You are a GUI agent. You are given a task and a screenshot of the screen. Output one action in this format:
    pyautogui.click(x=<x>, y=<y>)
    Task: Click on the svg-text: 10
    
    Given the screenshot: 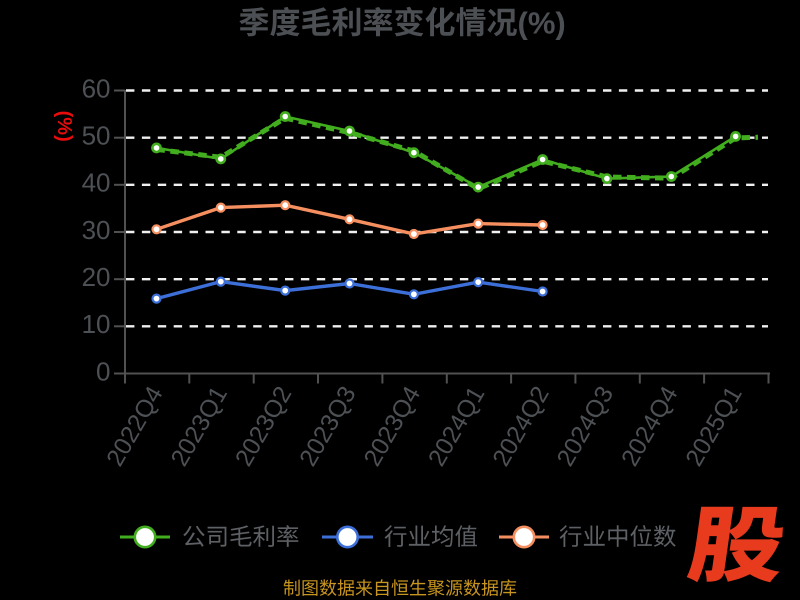 What is the action you would take?
    pyautogui.click(x=96, y=324)
    